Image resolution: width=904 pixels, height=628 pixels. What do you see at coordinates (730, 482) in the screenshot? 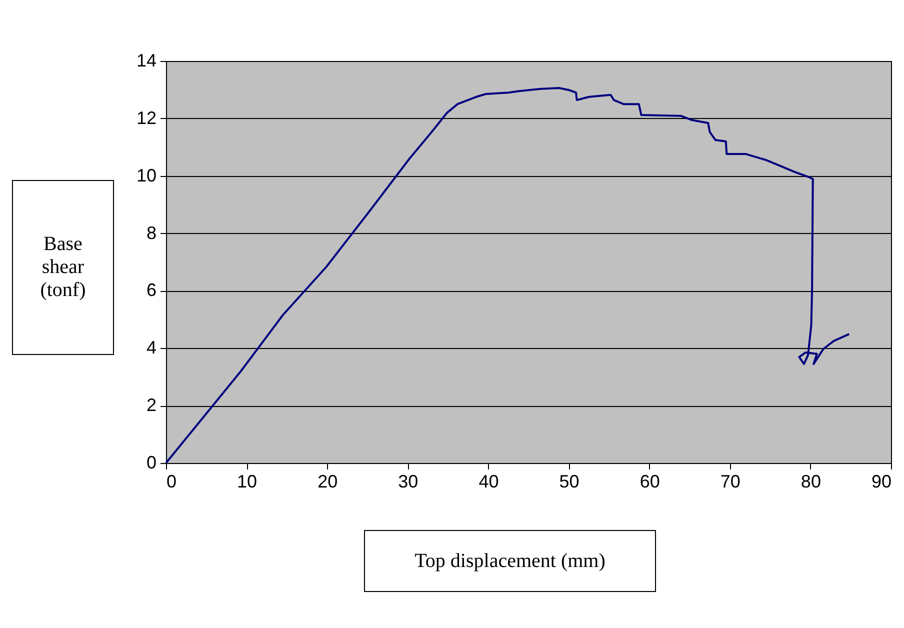
I see `x-tick-label: 70` at bounding box center [730, 482].